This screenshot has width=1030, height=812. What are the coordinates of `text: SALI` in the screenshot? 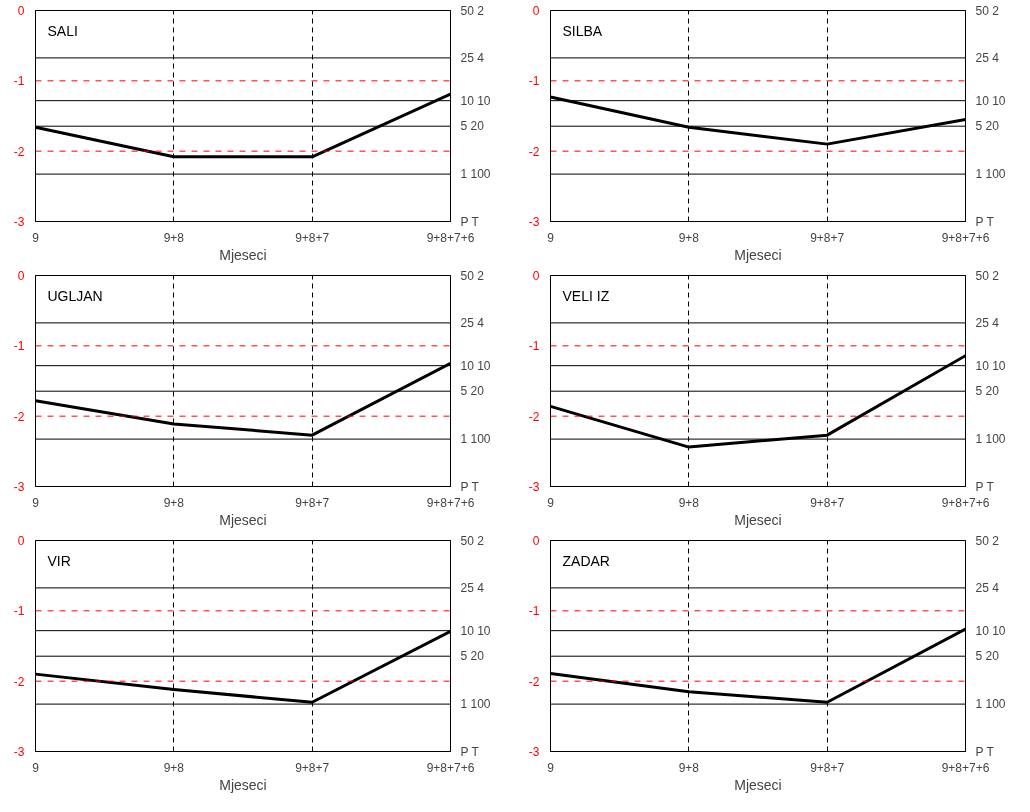 It's located at (62, 30).